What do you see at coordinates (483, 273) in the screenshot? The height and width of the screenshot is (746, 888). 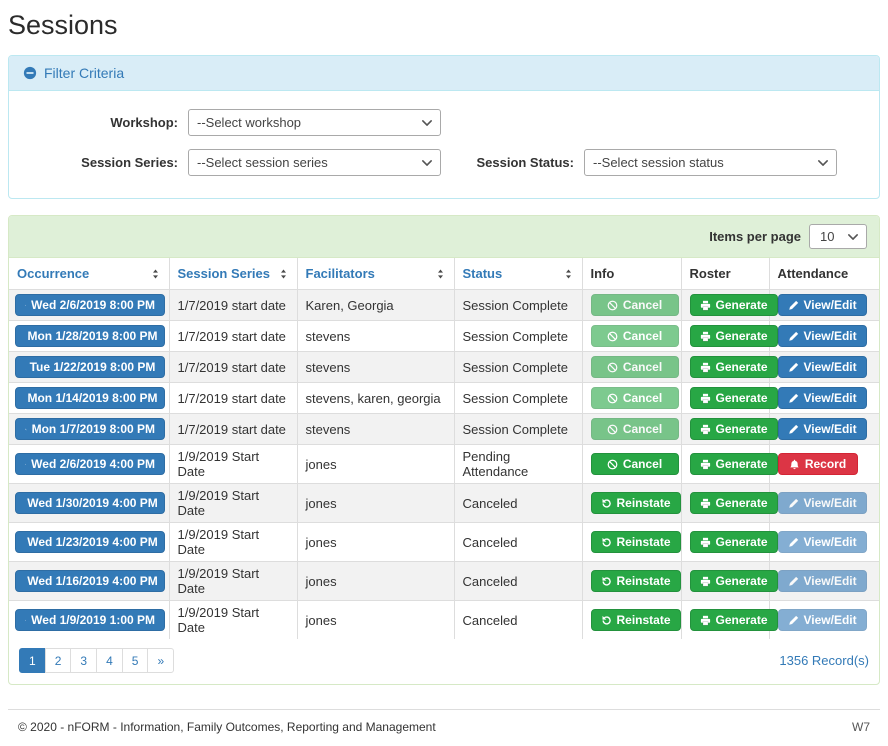 I see `column-label: Status` at bounding box center [483, 273].